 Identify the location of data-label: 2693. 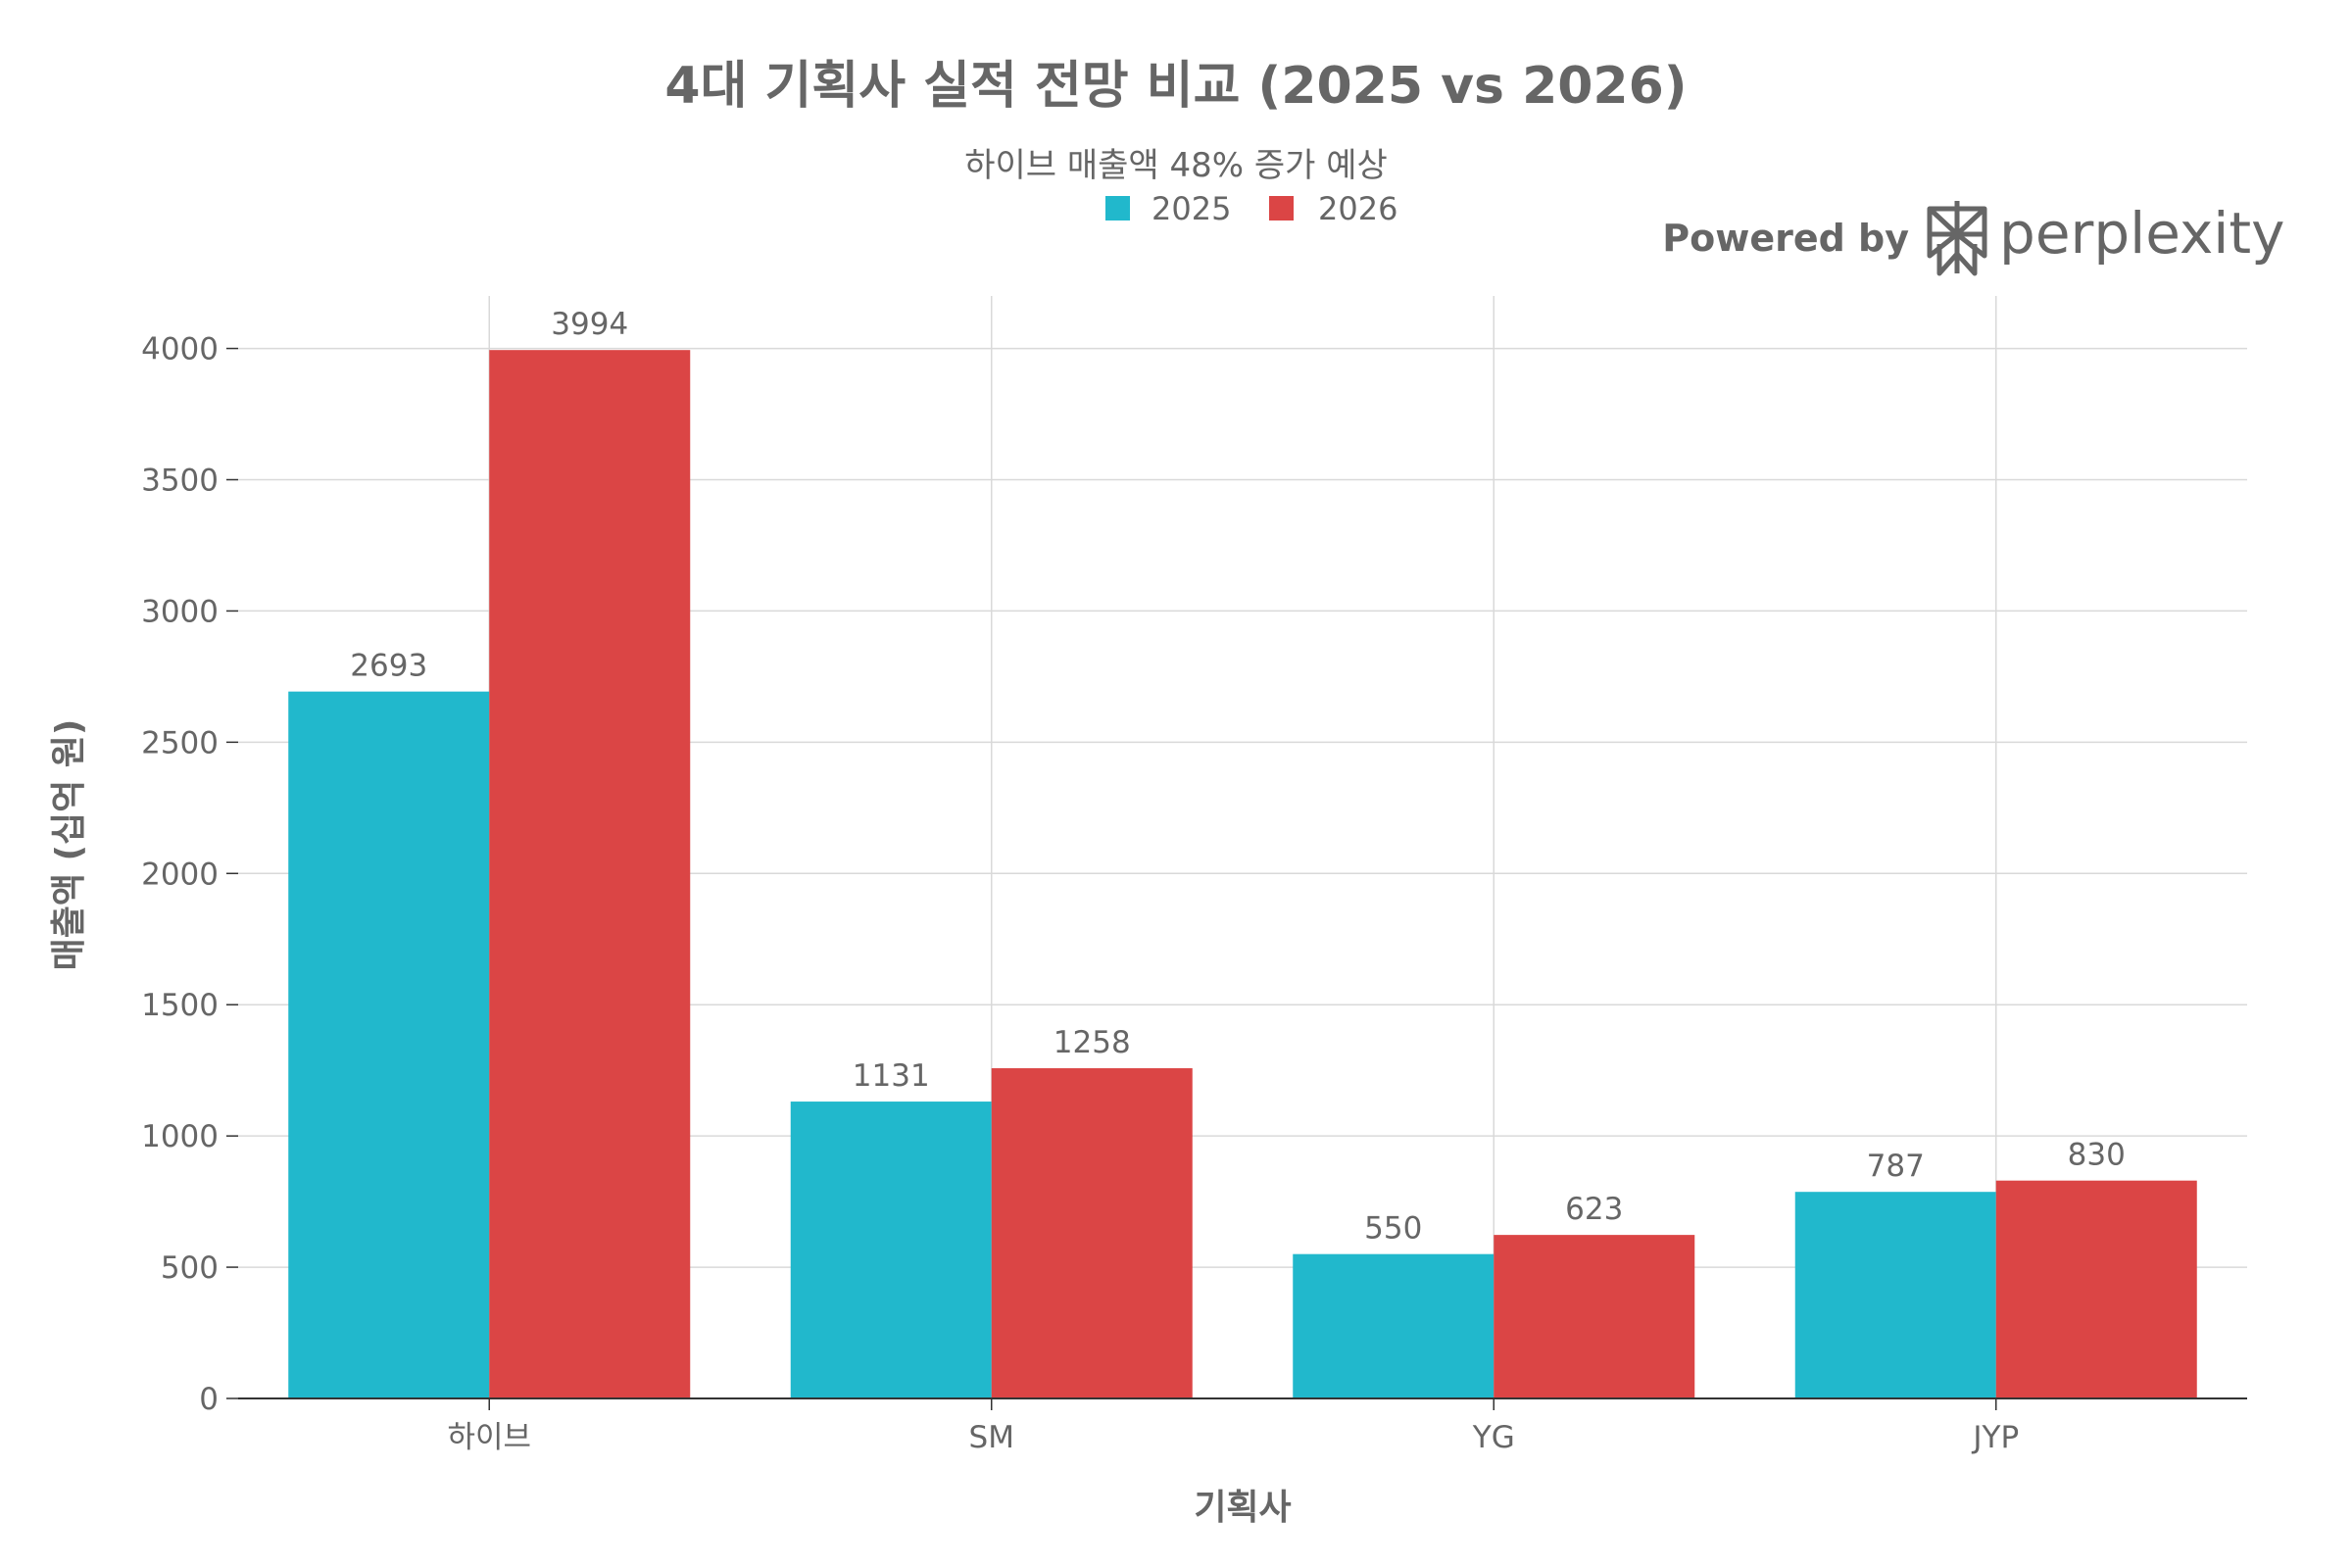
(388, 666).